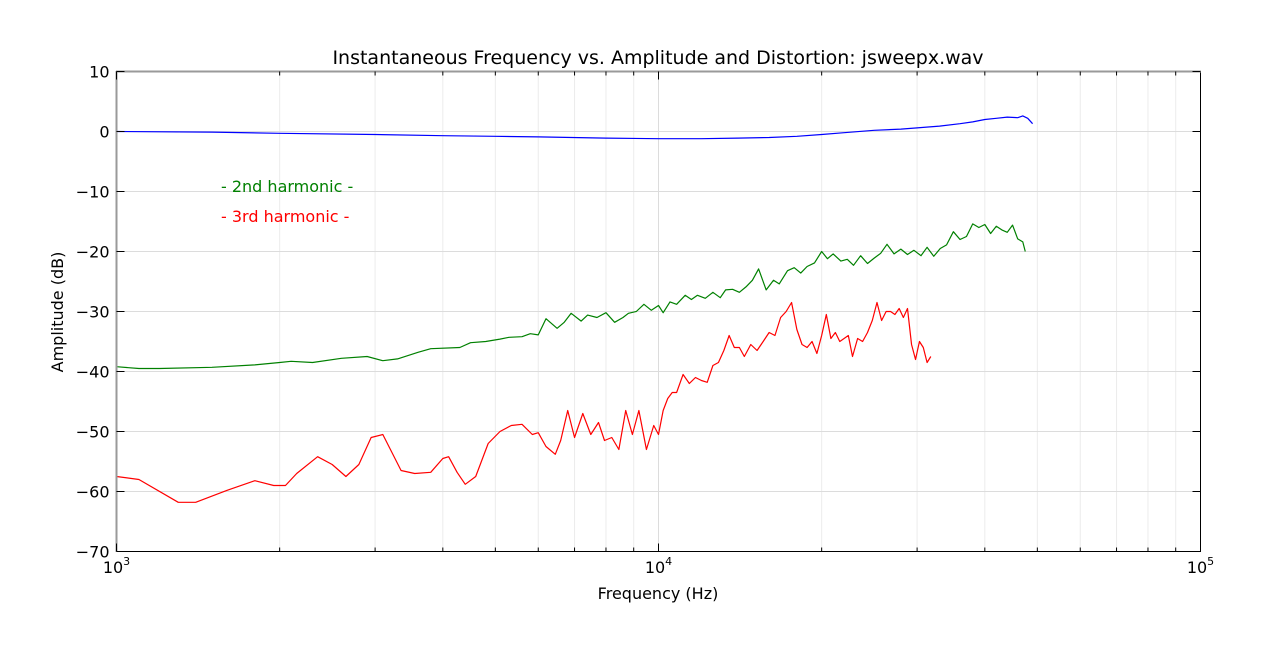 The image size is (1265, 653). What do you see at coordinates (93, 492) in the screenshot?
I see `y-tick-label: −60` at bounding box center [93, 492].